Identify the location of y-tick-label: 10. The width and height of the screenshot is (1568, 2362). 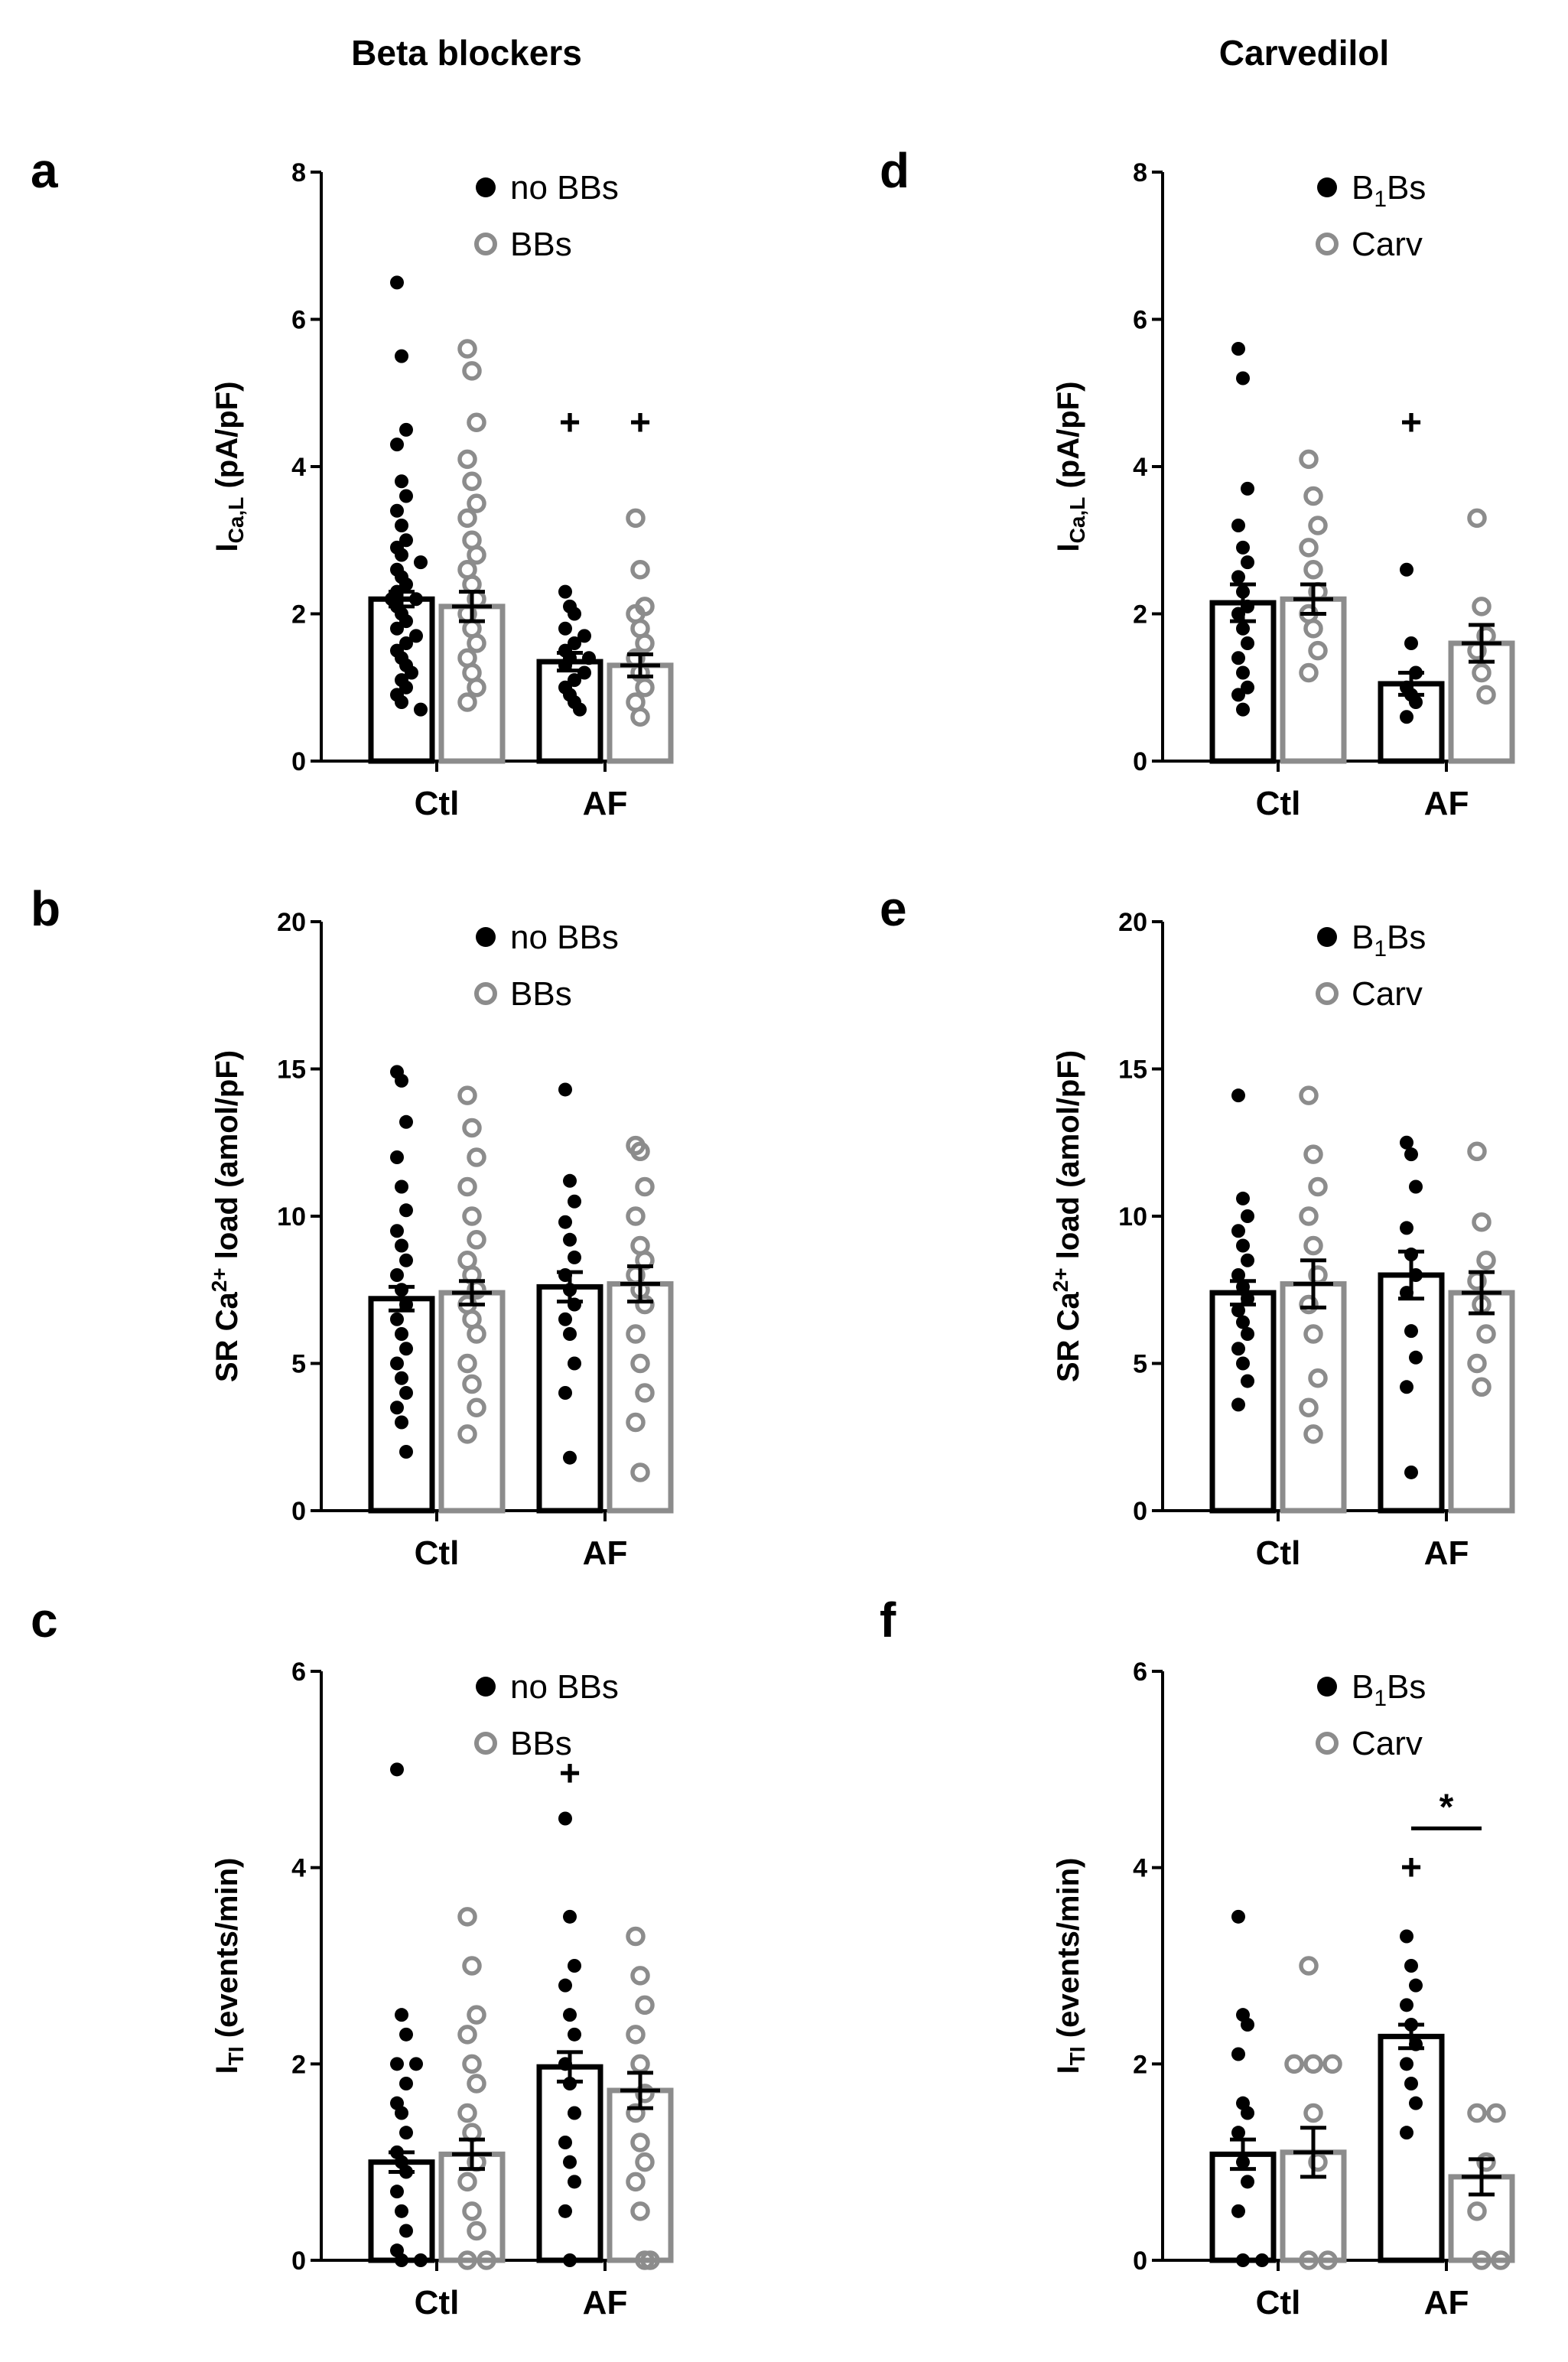
(1133, 1217).